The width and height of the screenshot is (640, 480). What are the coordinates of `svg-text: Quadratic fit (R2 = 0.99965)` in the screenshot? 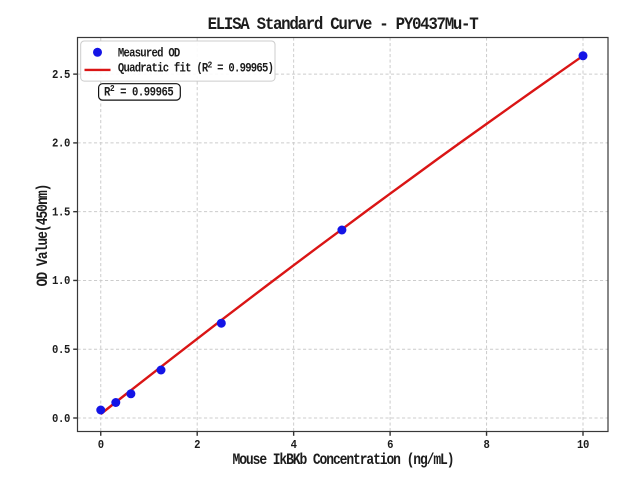 It's located at (195, 68).